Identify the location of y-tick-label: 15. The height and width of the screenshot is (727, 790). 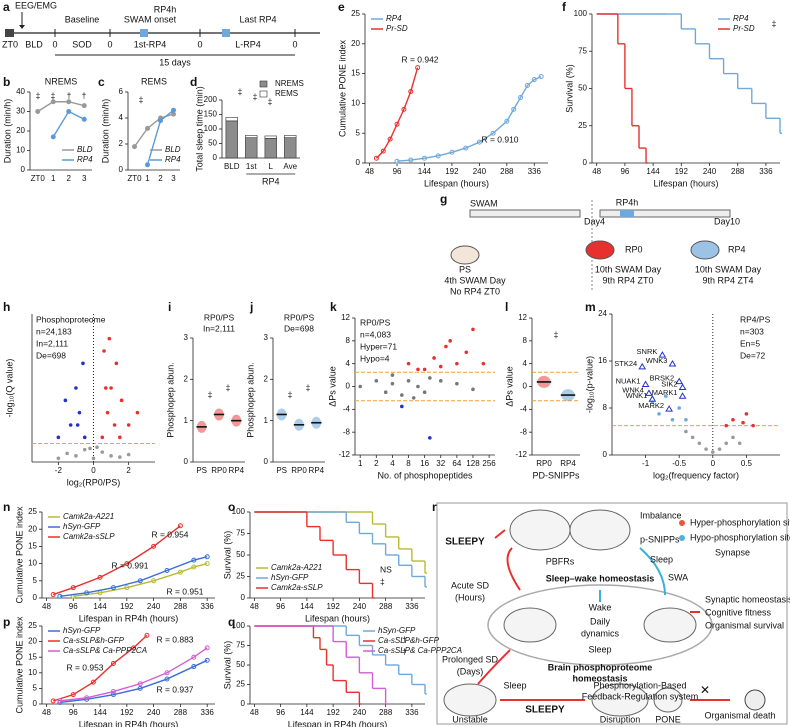
(355, 73).